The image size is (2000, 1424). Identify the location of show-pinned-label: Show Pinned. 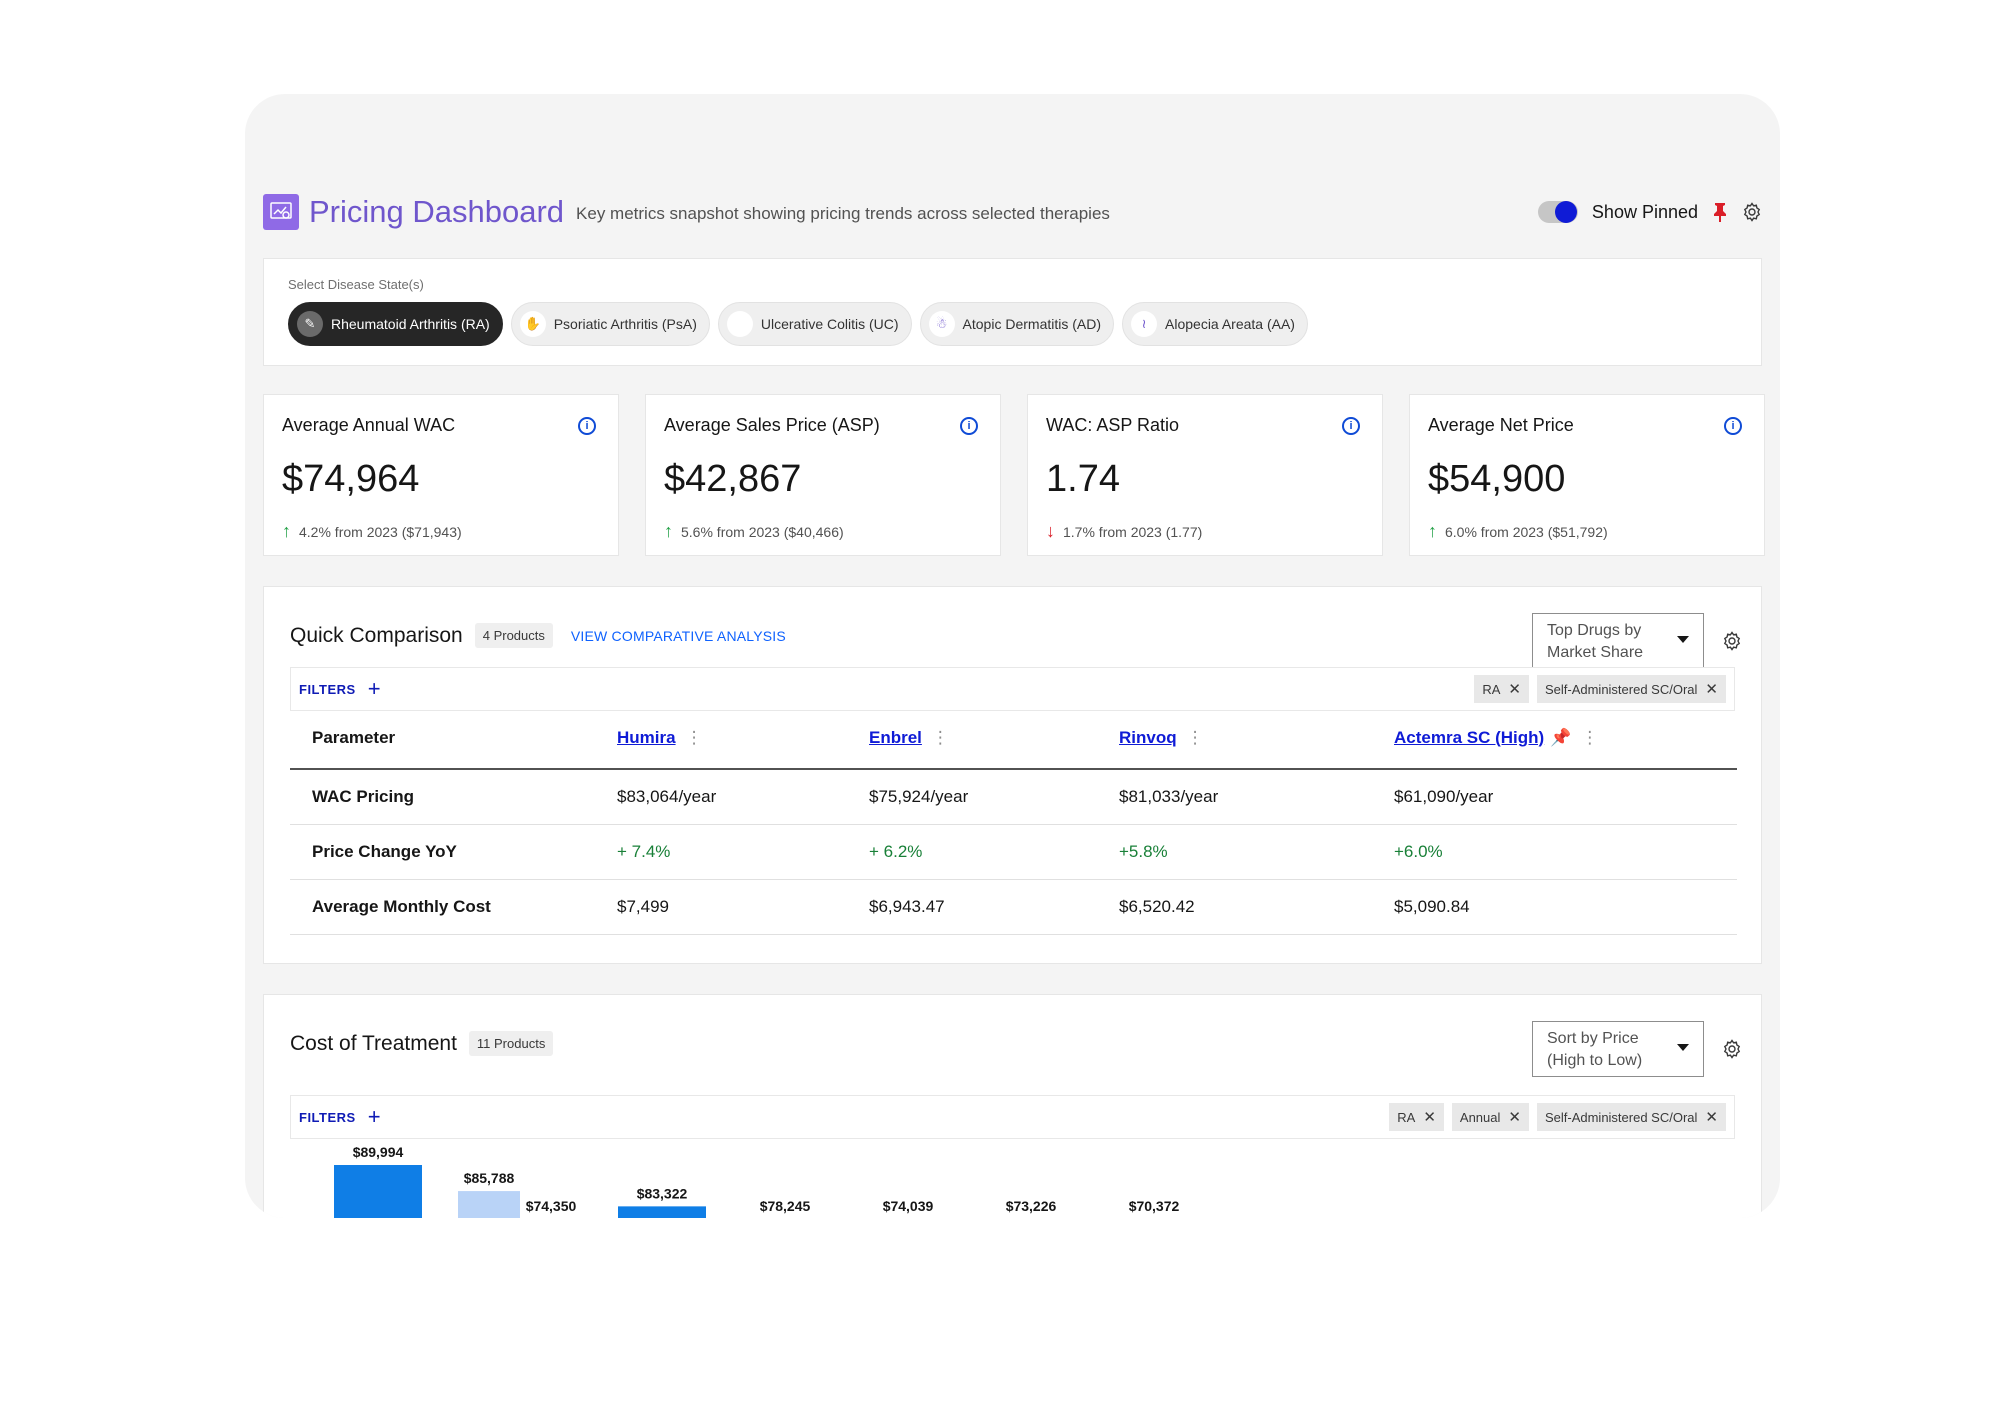
(1644, 211).